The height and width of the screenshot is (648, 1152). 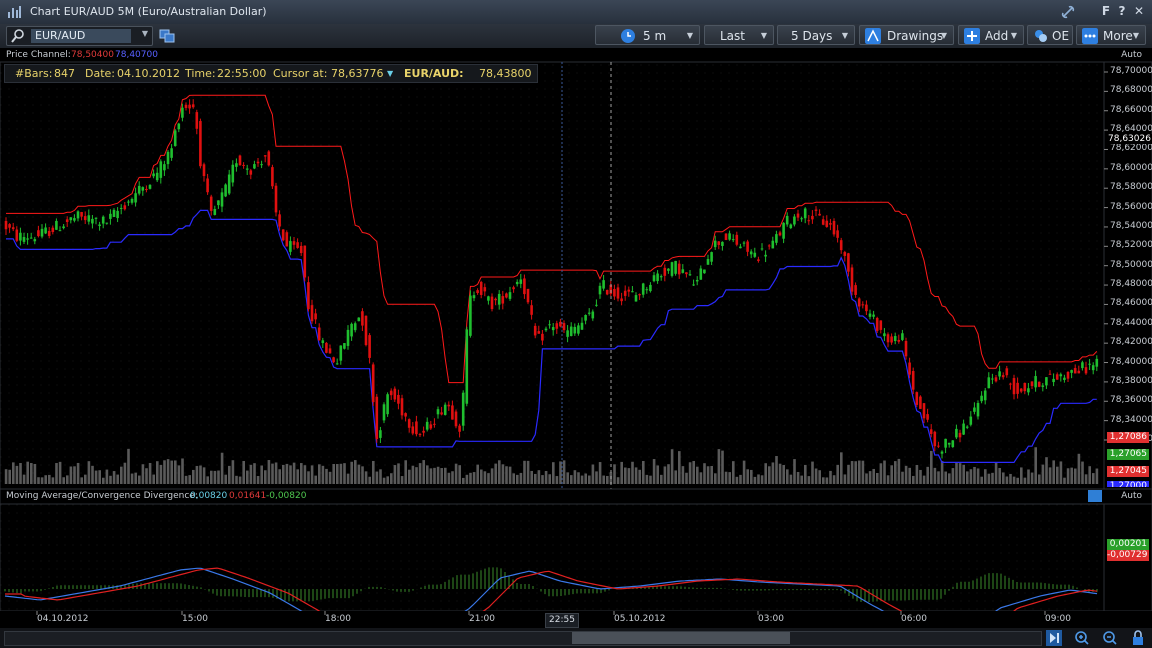 What do you see at coordinates (739, 35) in the screenshot?
I see `price-type-dropdown: Last ▼` at bounding box center [739, 35].